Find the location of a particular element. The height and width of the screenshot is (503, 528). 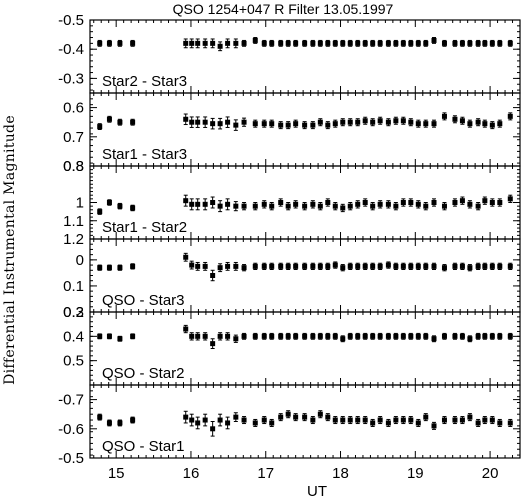

y-tick-label: -0.7 is located at coordinates (71, 400).